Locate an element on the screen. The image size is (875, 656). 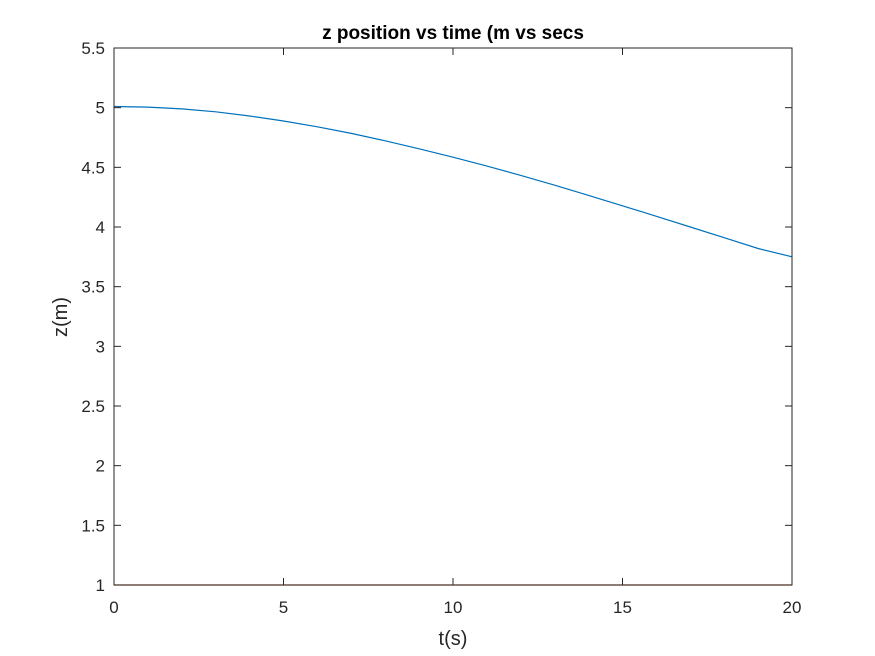
y-tick-label: 5 is located at coordinates (100, 108).